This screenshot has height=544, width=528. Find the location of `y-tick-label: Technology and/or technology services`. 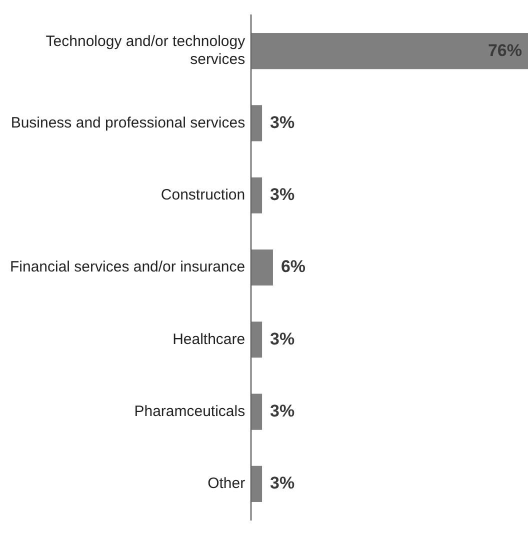

y-tick-label: Technology and/or technology services is located at coordinates (146, 50).